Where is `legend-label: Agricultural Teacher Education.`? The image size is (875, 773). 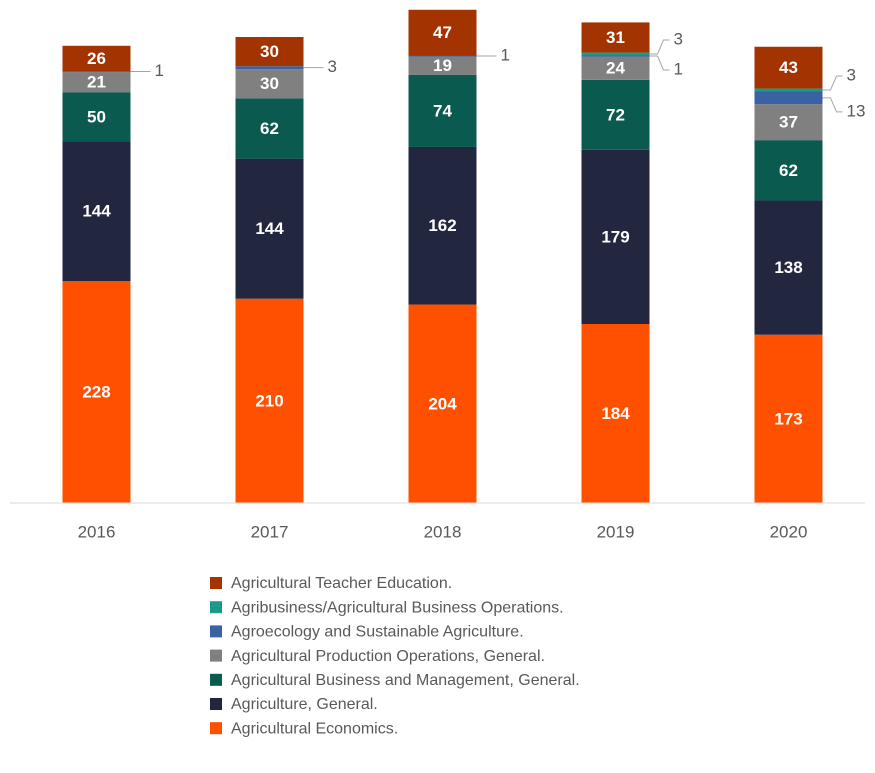 legend-label: Agricultural Teacher Education. is located at coordinates (341, 583).